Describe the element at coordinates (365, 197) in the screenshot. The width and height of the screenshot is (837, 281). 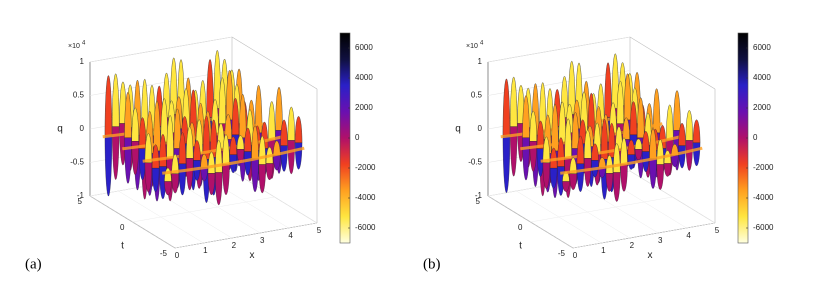
I see `colorbar-tick-label: -4000` at that location.